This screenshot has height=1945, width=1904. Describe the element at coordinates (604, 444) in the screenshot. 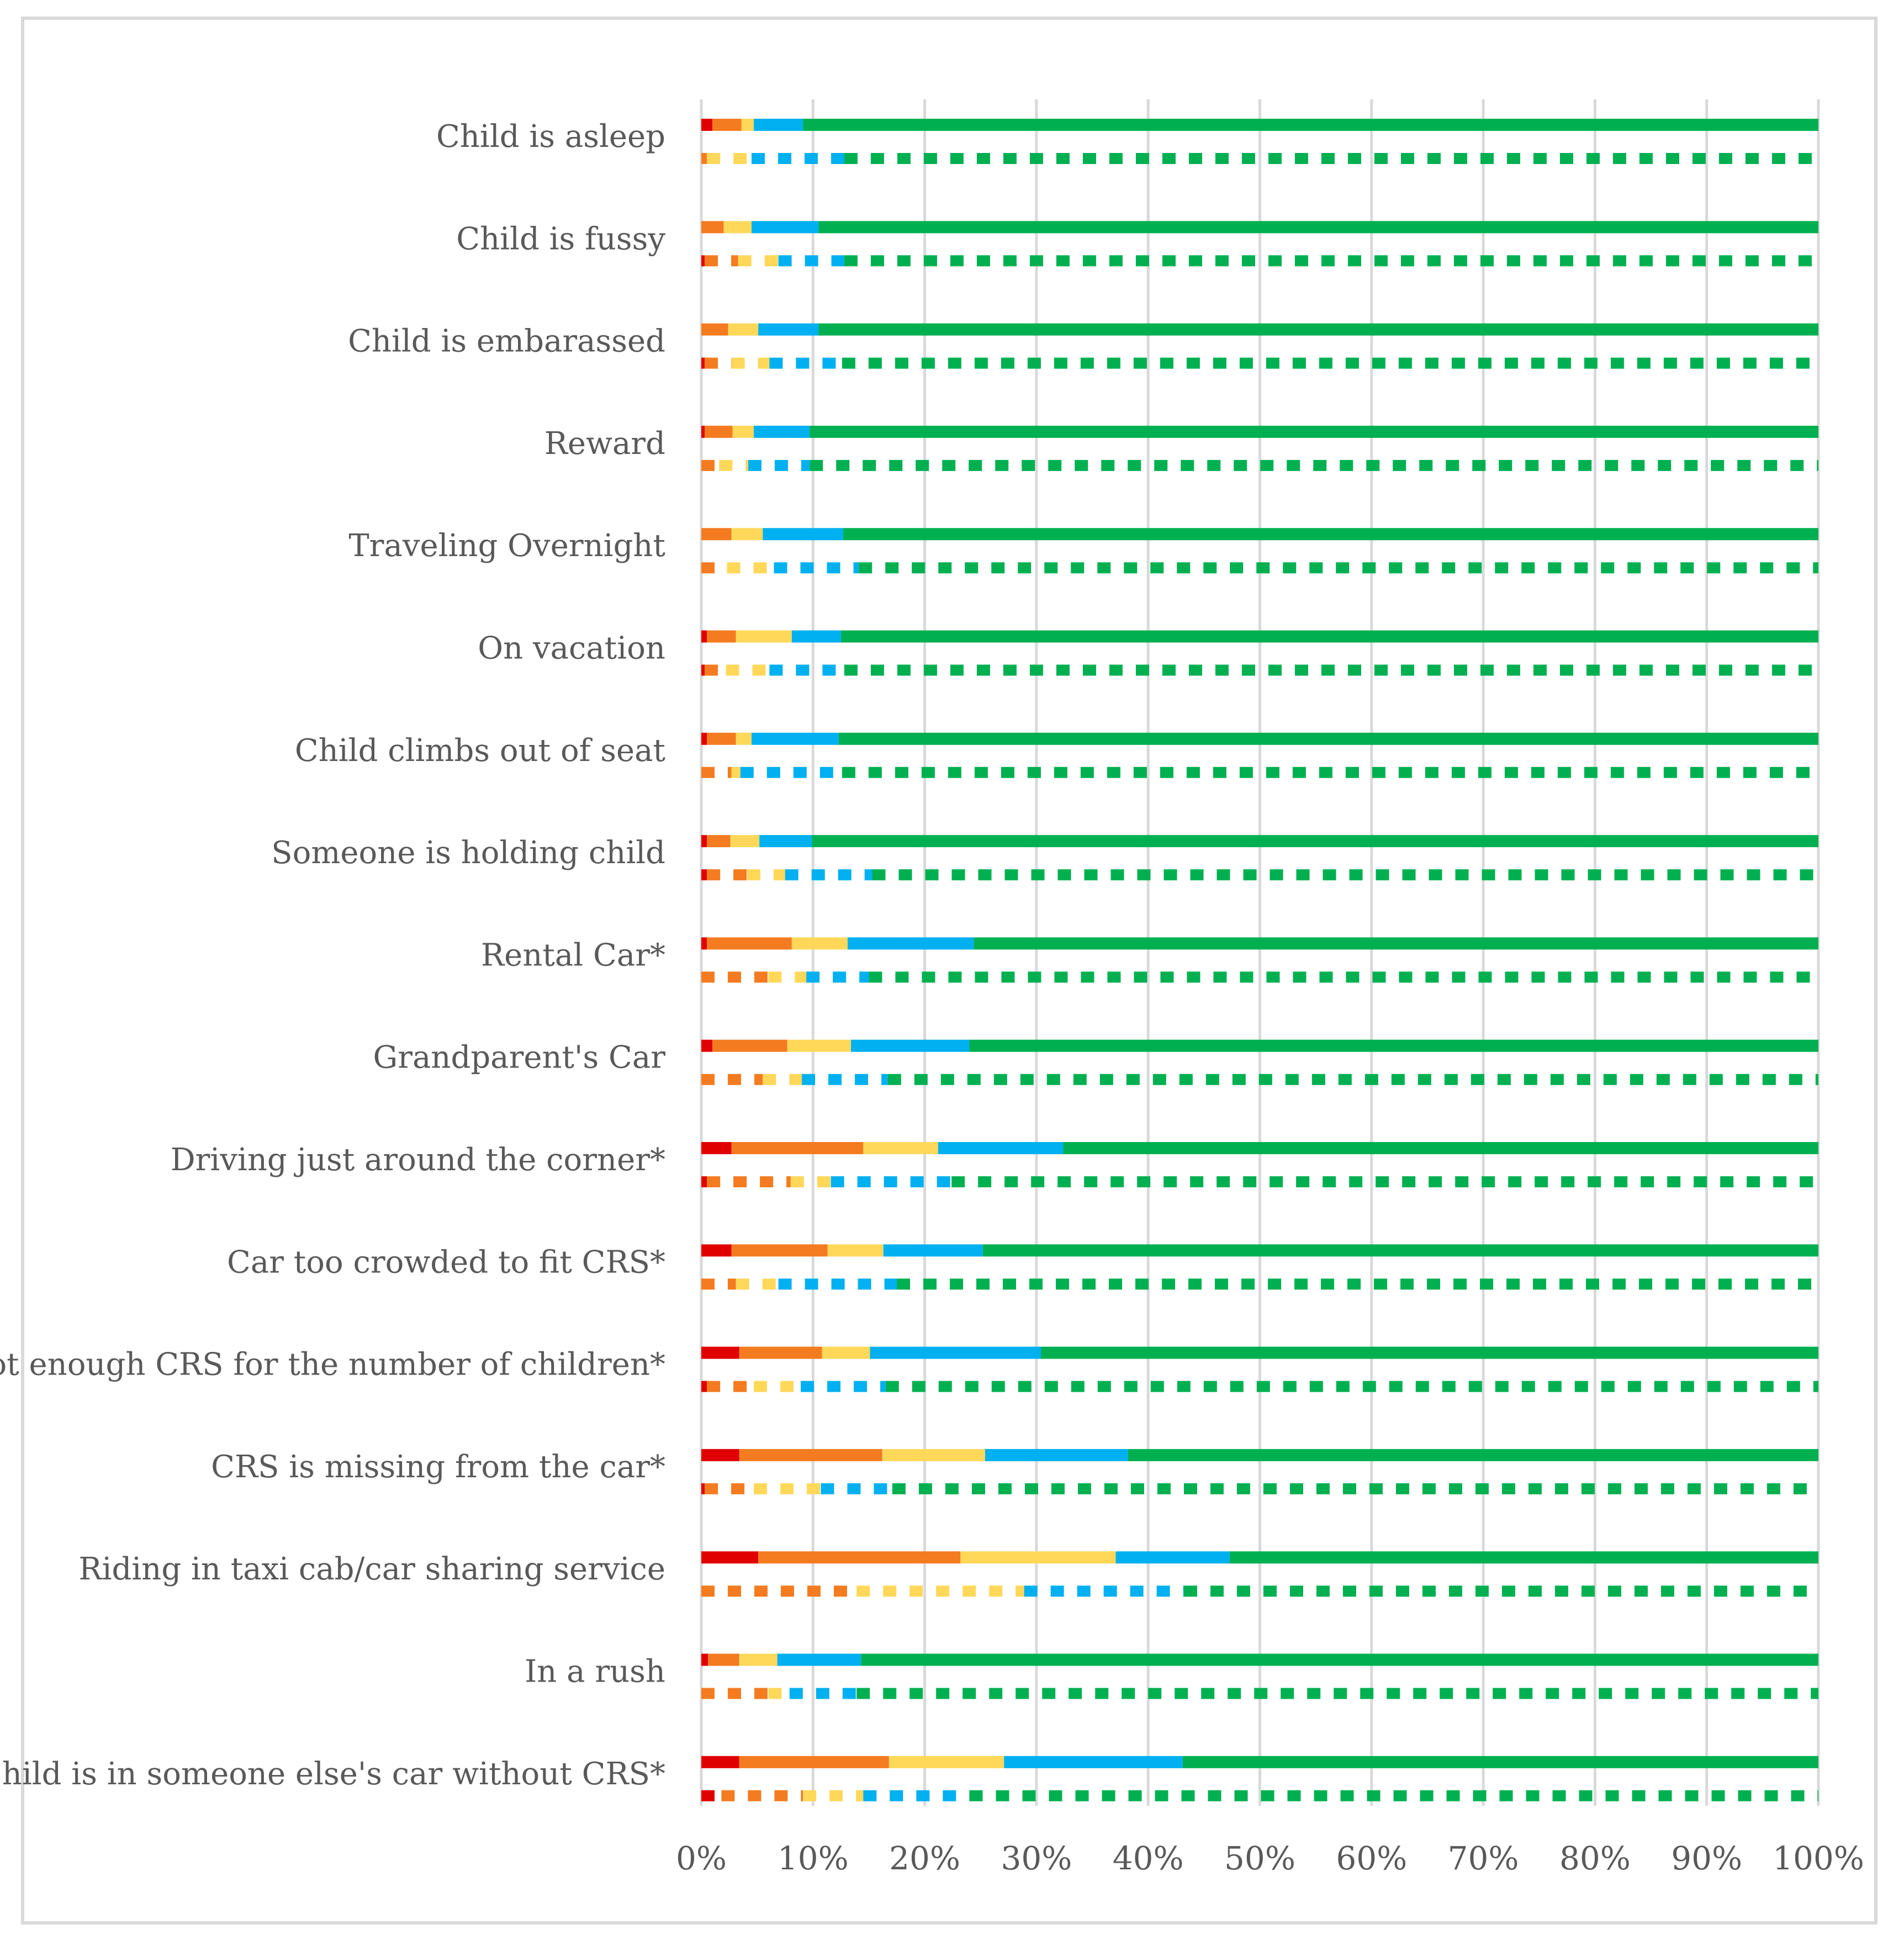

I see `category-label: Reward` at that location.